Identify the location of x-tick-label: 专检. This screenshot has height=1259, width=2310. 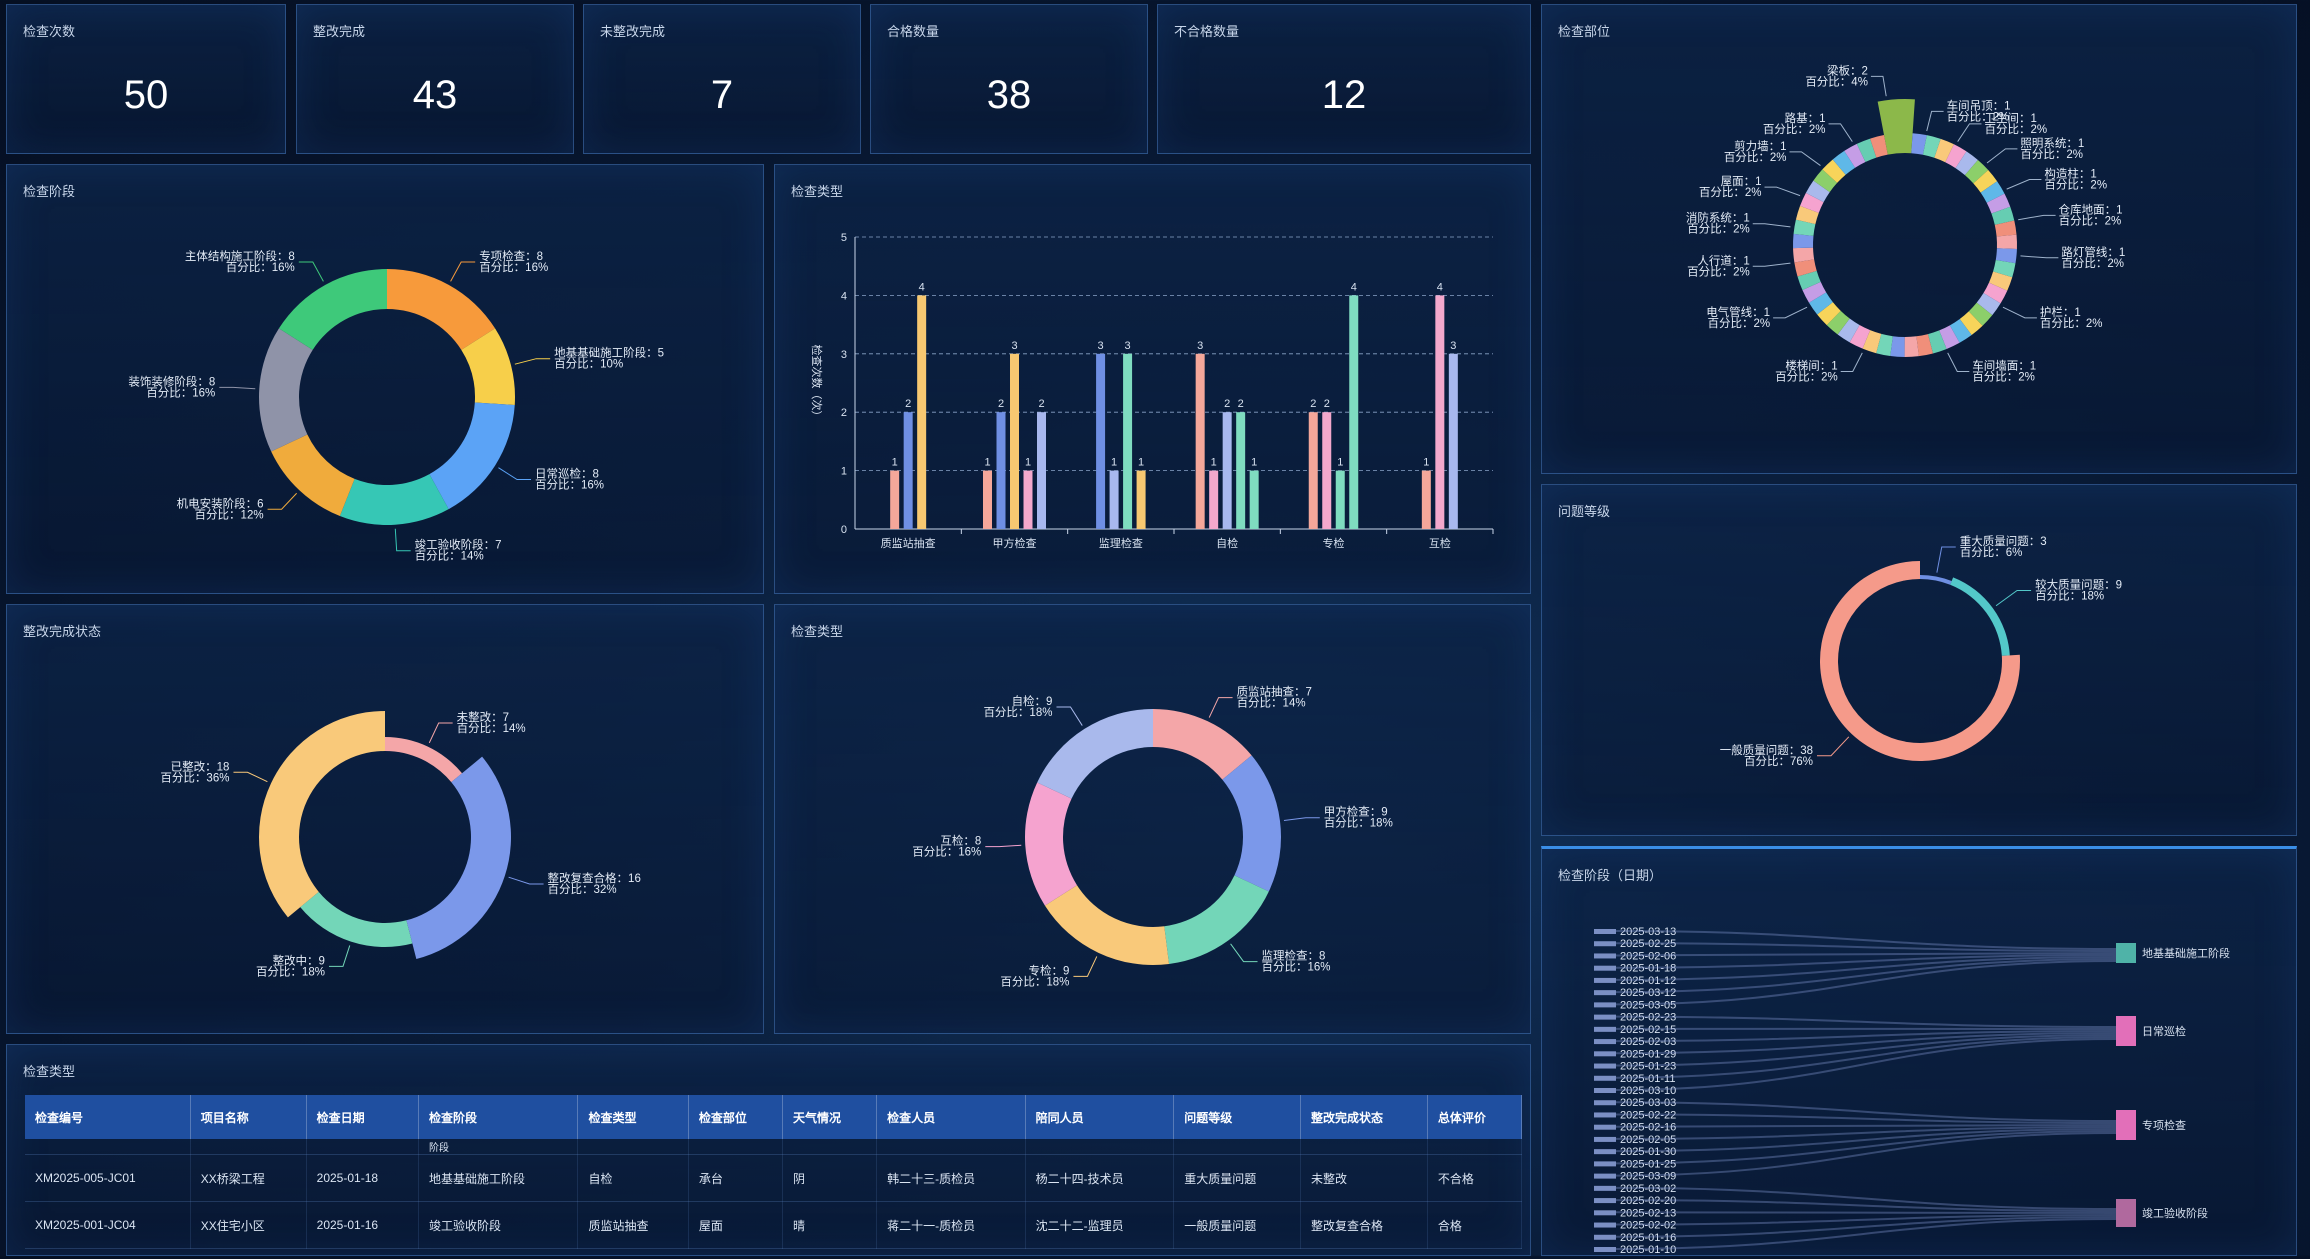
(1334, 543).